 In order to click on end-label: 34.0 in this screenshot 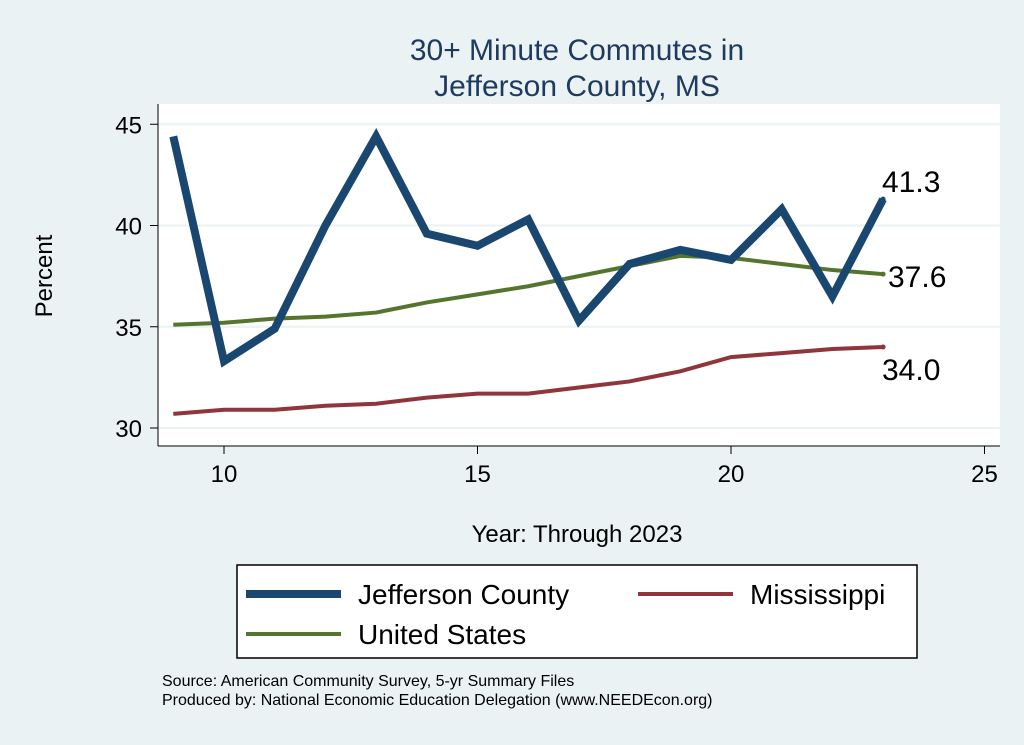, I will do `click(911, 370)`.